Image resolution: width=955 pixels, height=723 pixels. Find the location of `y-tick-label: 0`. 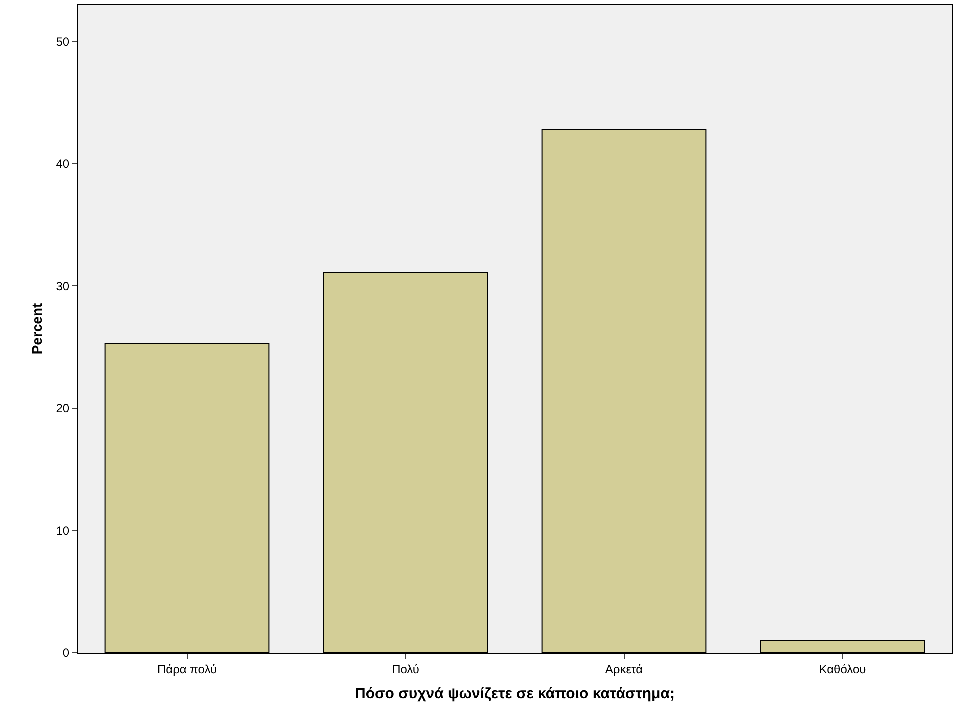

y-tick-label: 0 is located at coordinates (66, 653).